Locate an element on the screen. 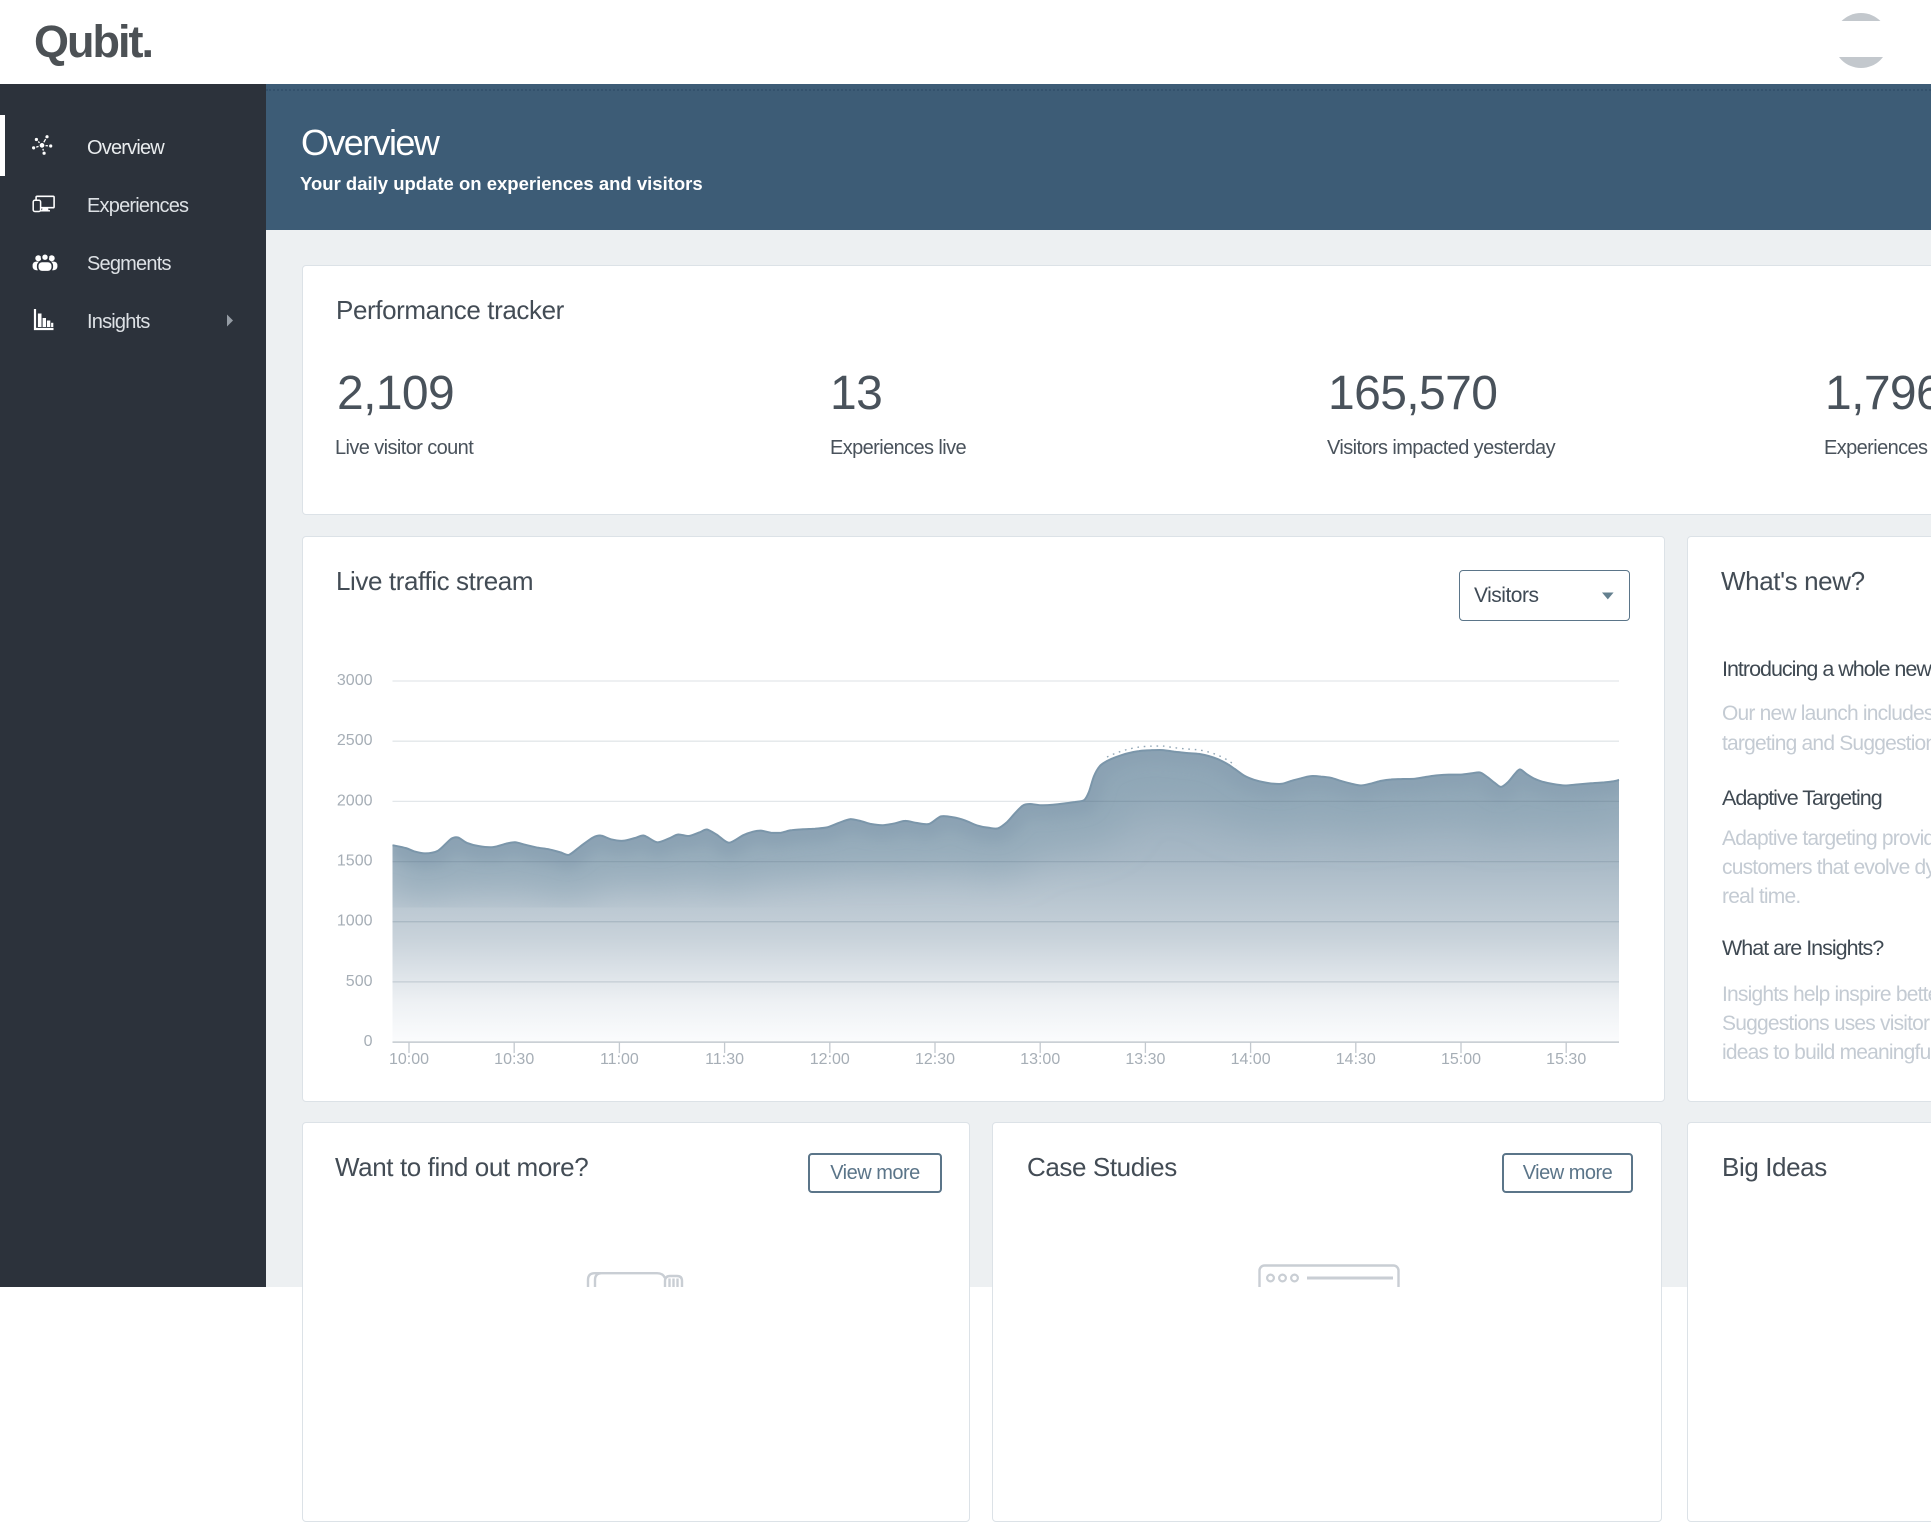 The width and height of the screenshot is (1931, 1522). svg-text: 13:30 is located at coordinates (1145, 1059).